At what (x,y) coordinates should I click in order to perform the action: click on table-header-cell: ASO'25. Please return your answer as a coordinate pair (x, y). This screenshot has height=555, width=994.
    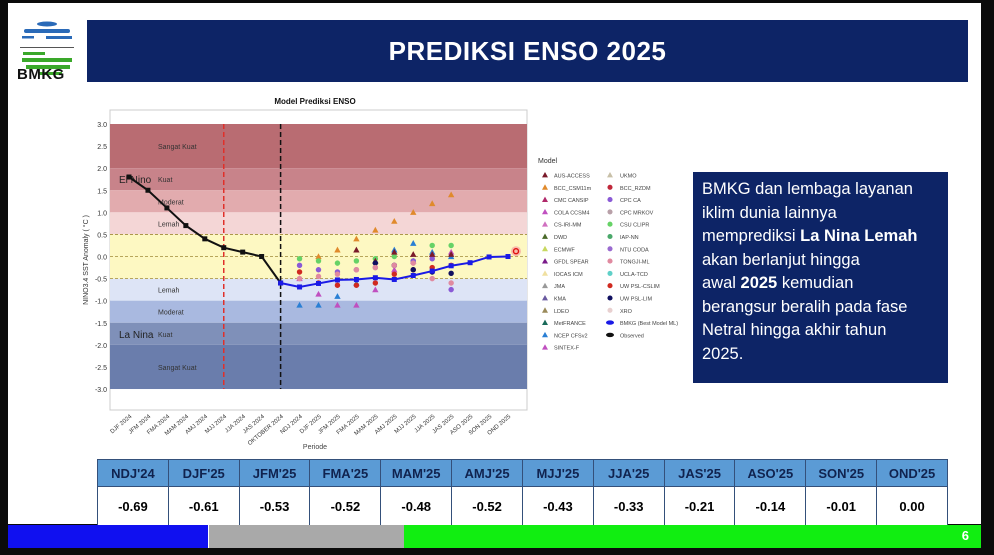
    Looking at the image, I should click on (770, 473).